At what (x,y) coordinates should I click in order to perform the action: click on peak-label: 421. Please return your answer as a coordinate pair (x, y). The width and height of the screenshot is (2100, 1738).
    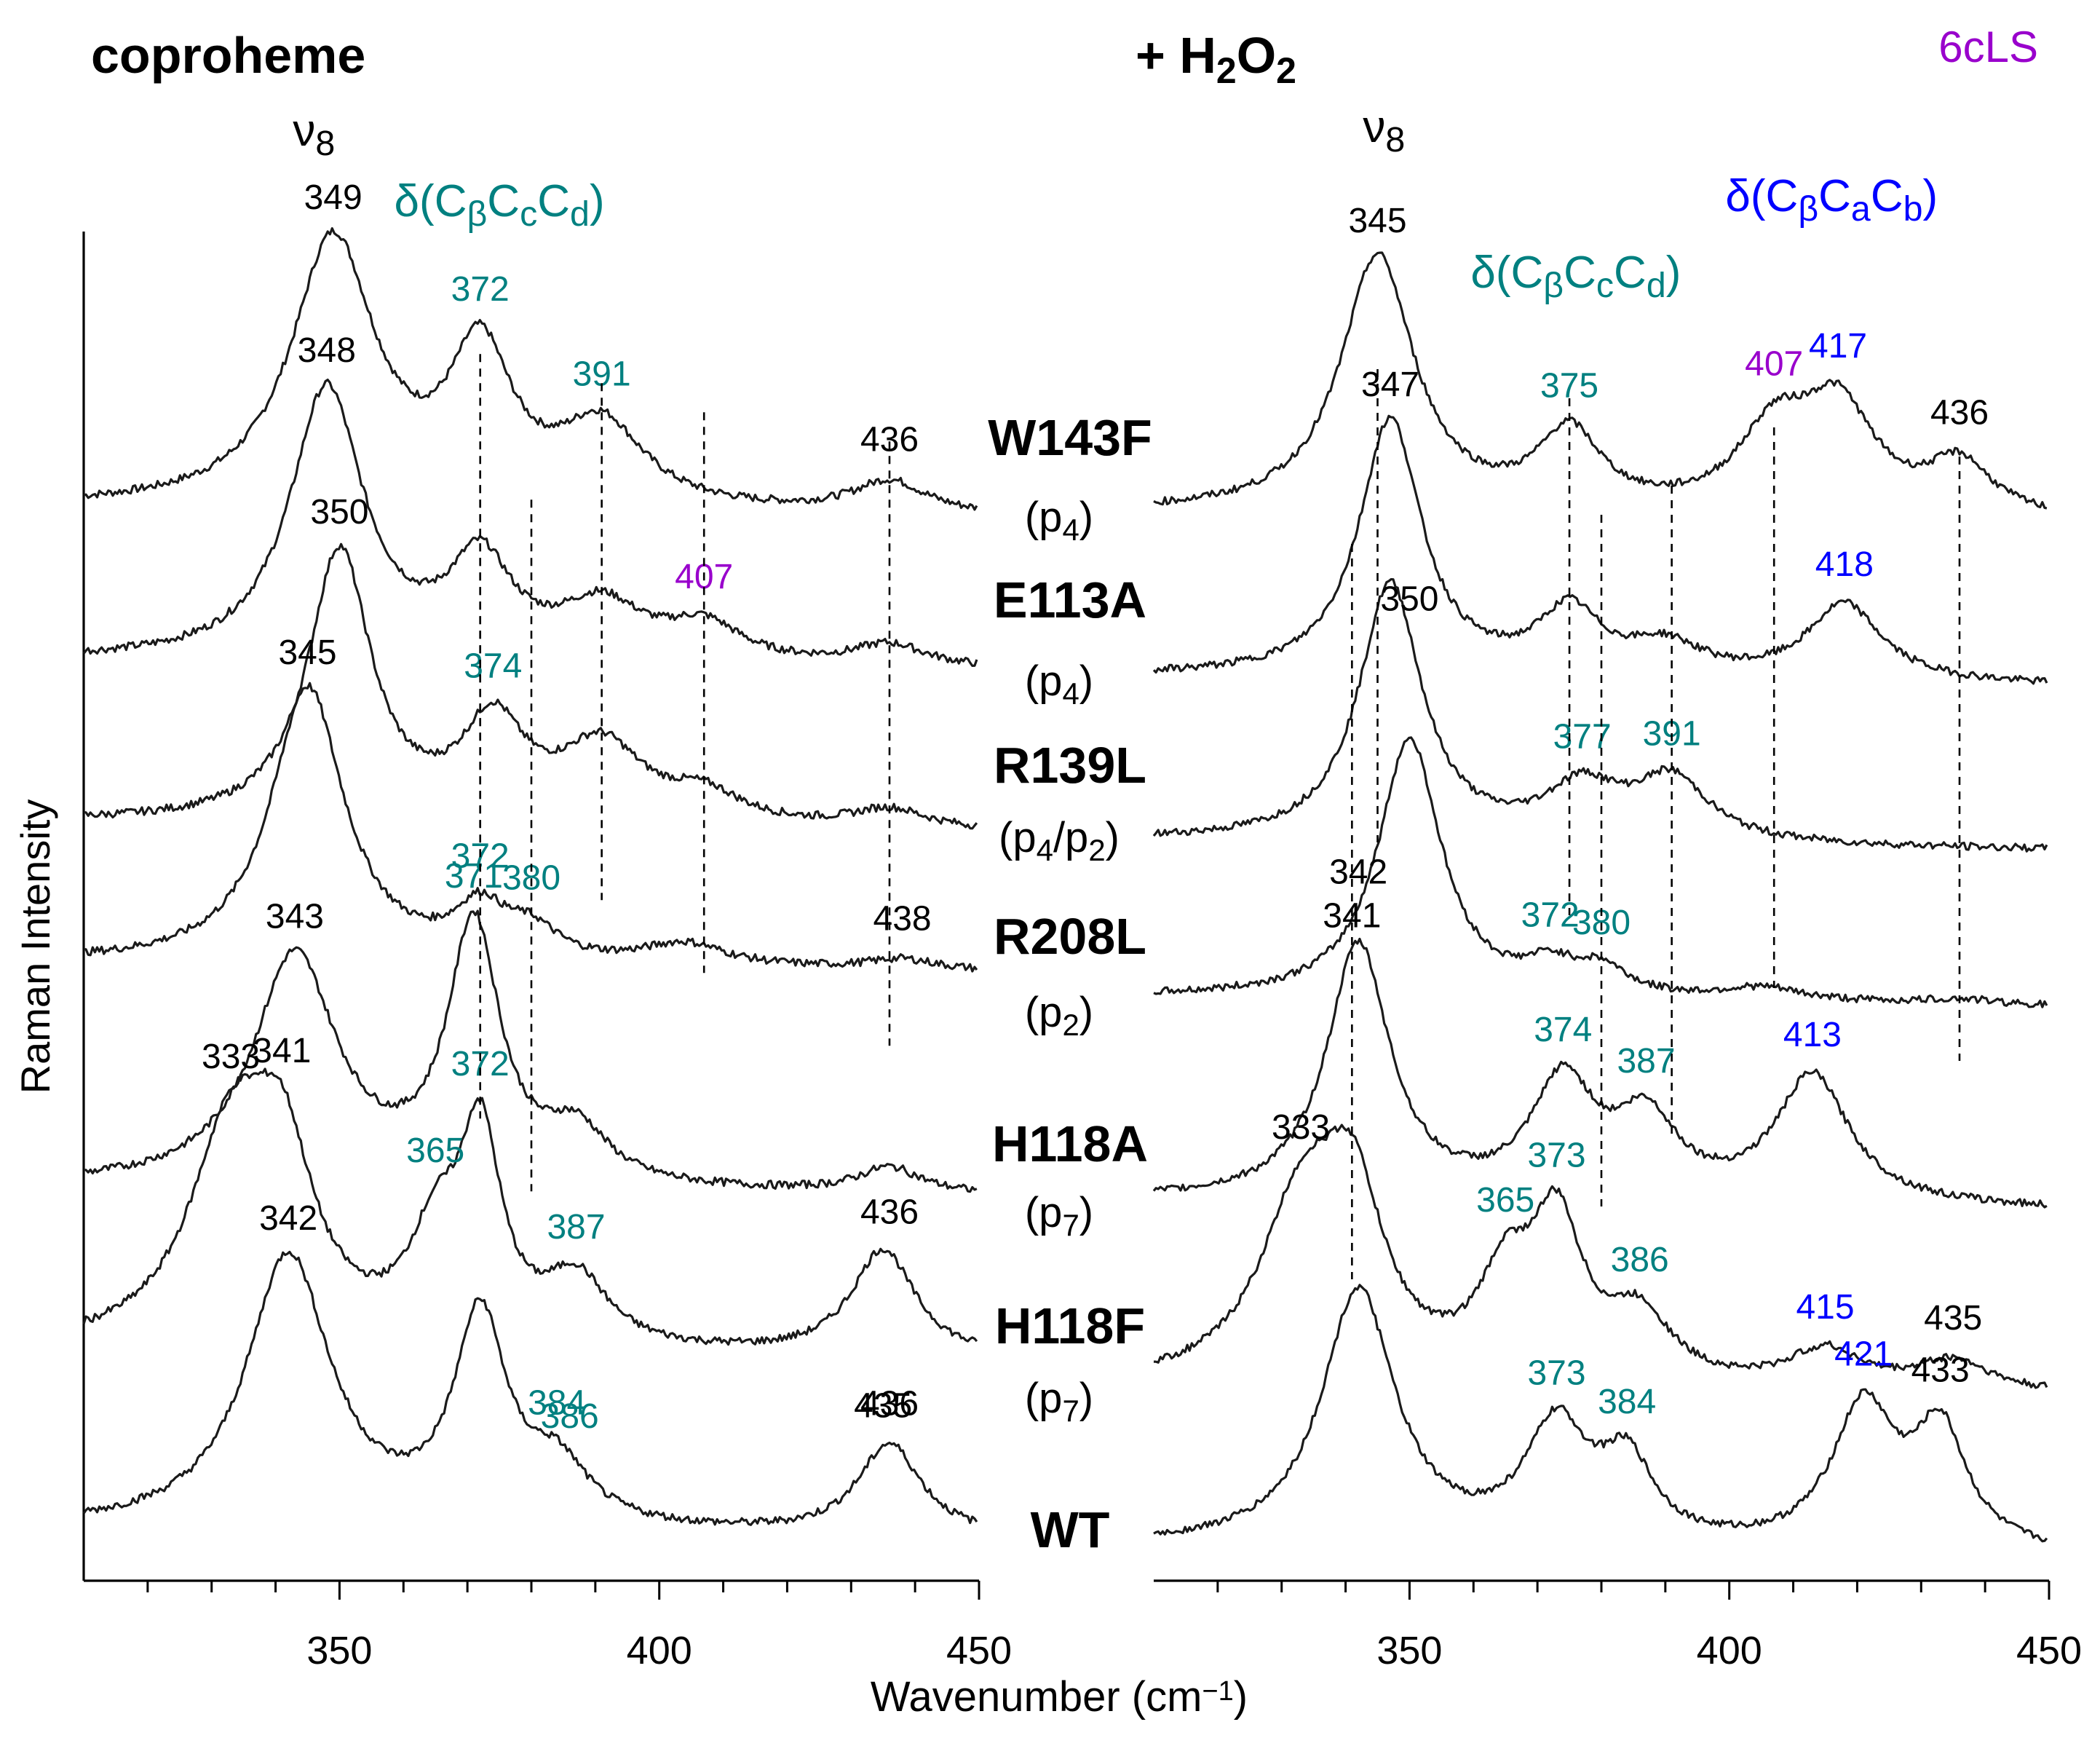
    Looking at the image, I should click on (1863, 1354).